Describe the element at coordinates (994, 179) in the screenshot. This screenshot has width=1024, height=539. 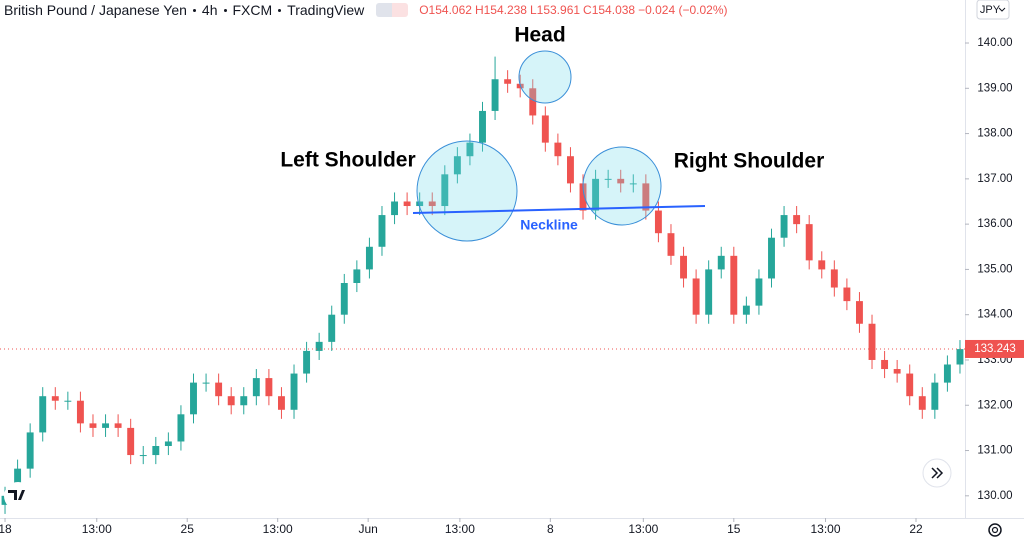
I see `y-tick-label: 137.00` at that location.